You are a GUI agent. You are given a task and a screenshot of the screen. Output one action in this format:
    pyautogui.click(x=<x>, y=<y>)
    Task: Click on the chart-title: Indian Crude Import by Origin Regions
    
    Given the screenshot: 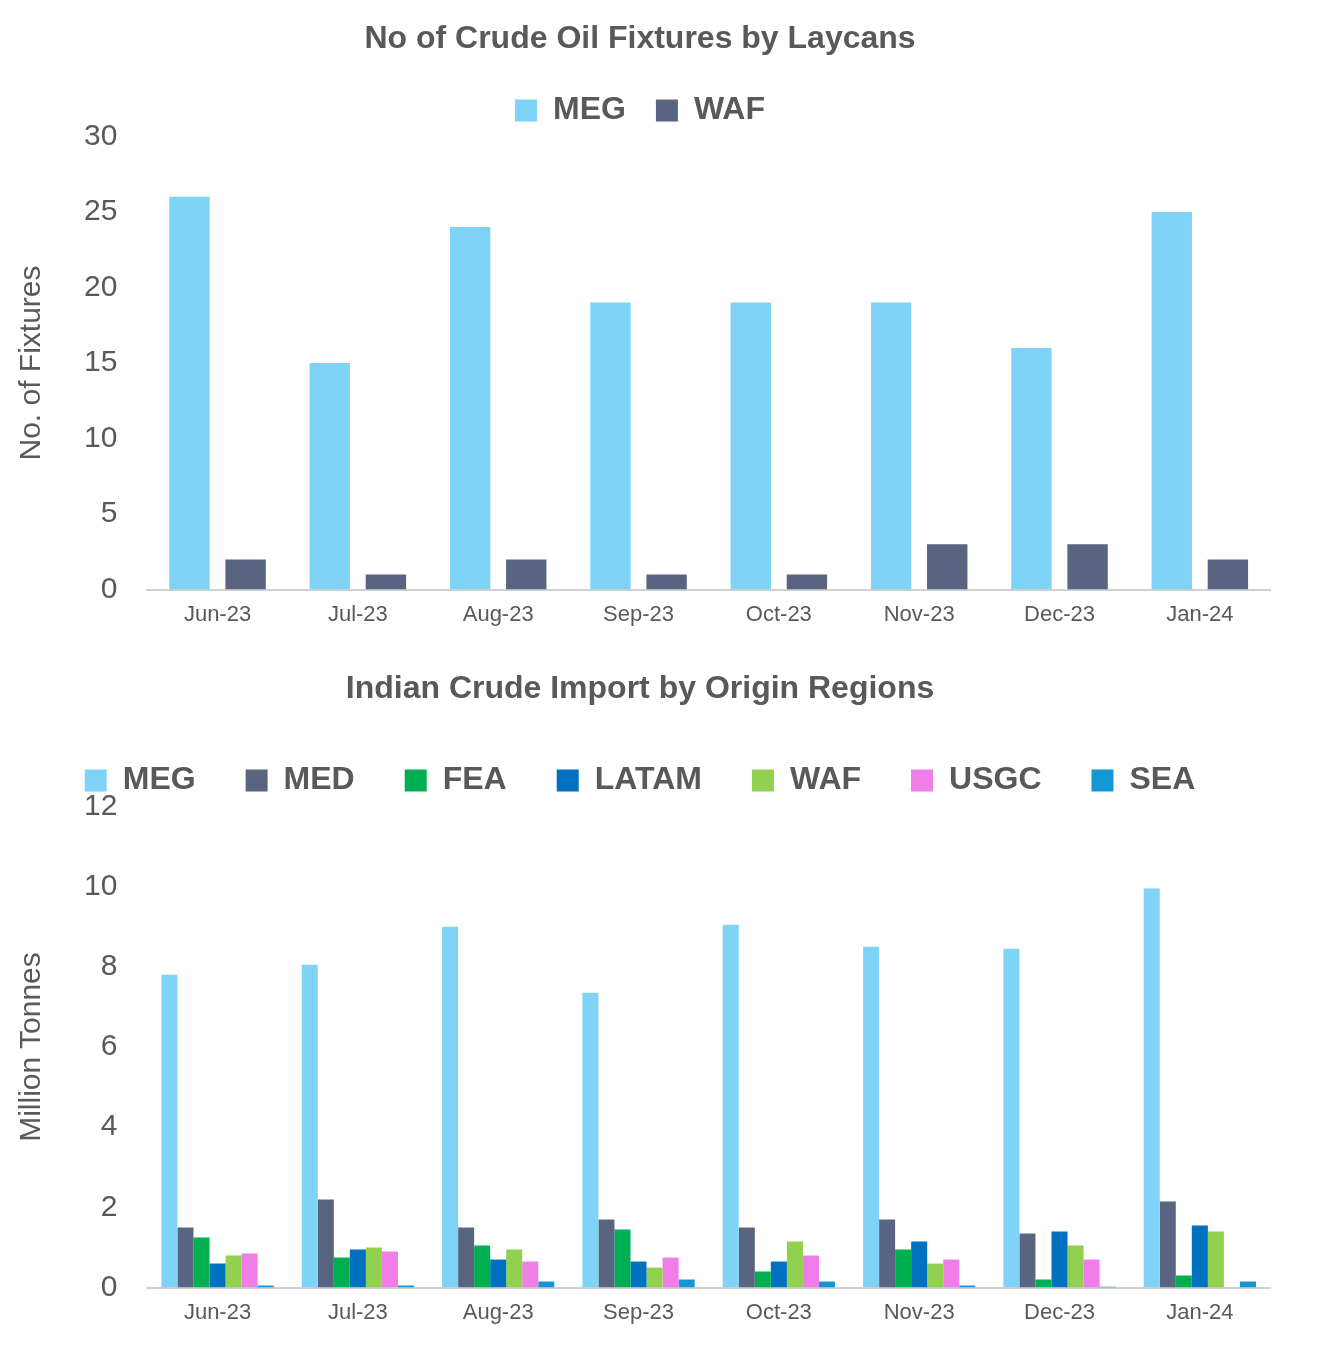 What is the action you would take?
    pyautogui.click(x=640, y=687)
    